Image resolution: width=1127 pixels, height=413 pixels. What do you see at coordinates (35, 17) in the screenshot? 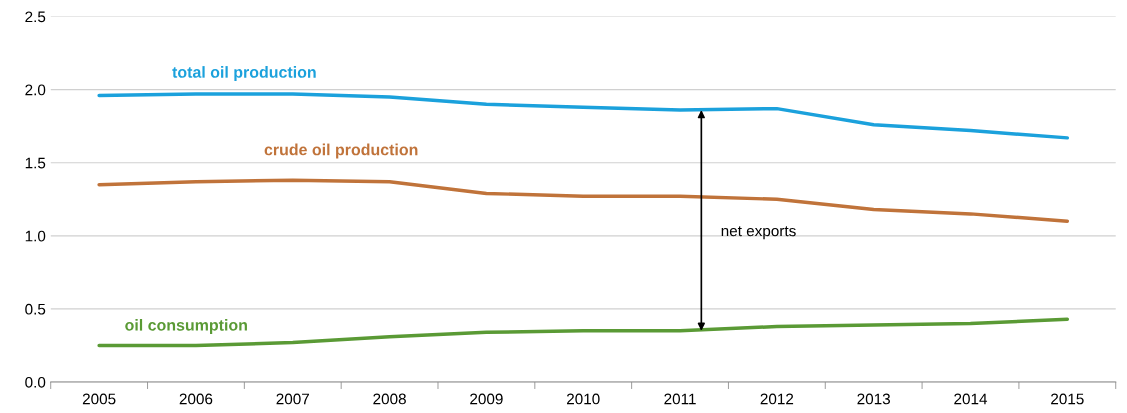
I see `y-tick-label: 2.5` at bounding box center [35, 17].